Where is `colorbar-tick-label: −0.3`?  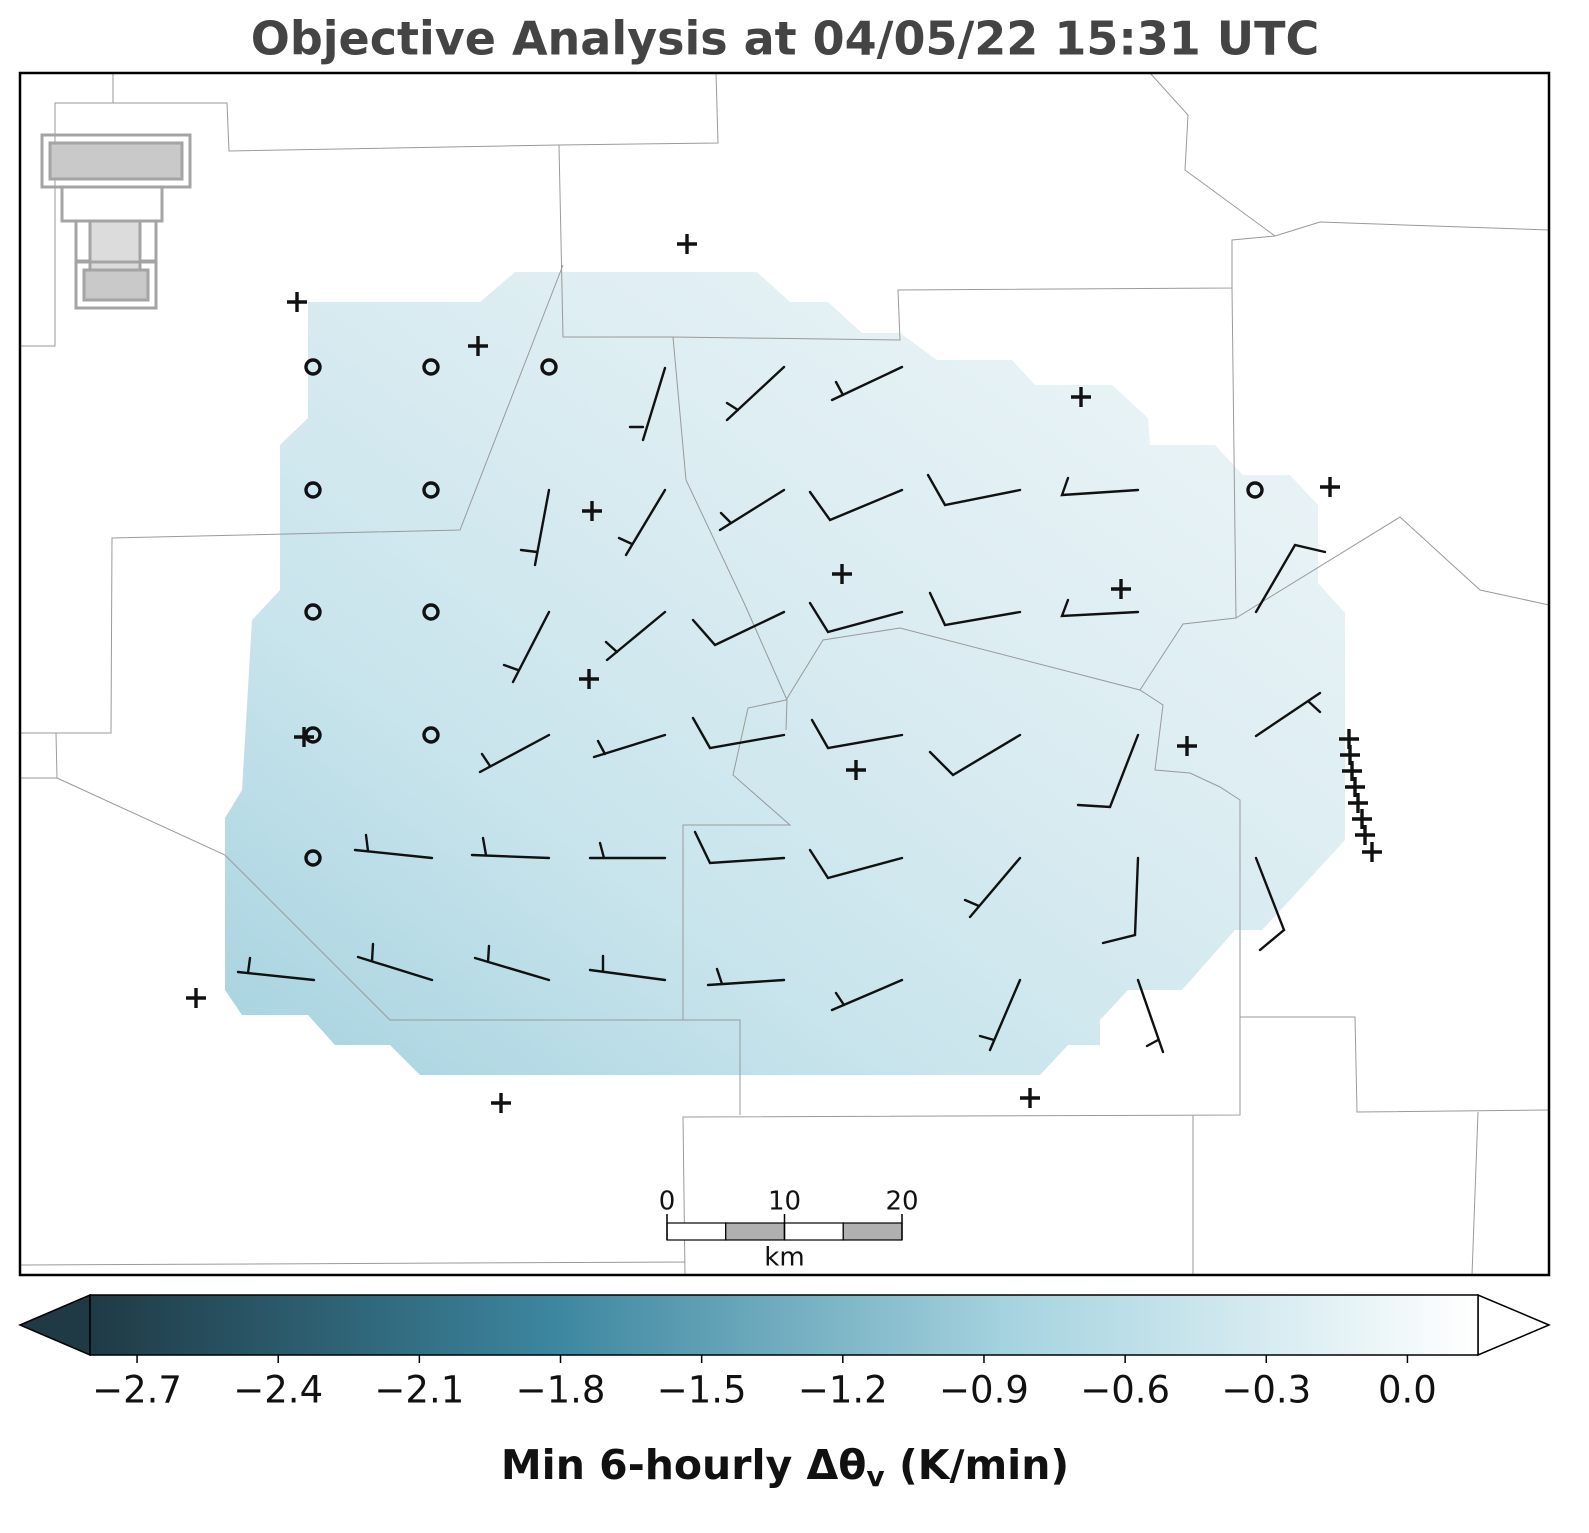
colorbar-tick-label: −0.3 is located at coordinates (1266, 1390).